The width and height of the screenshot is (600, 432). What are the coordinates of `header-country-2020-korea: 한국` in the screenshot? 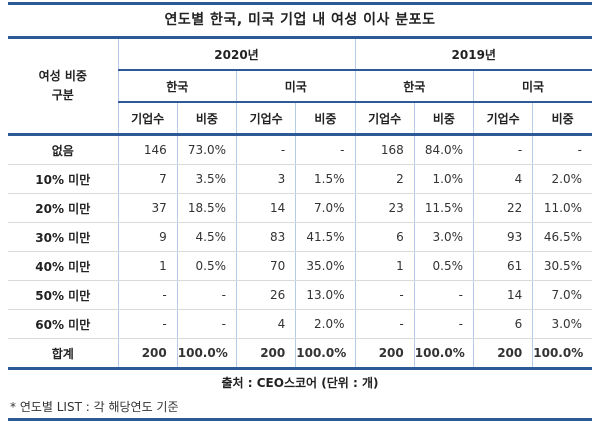 It's located at (177, 86).